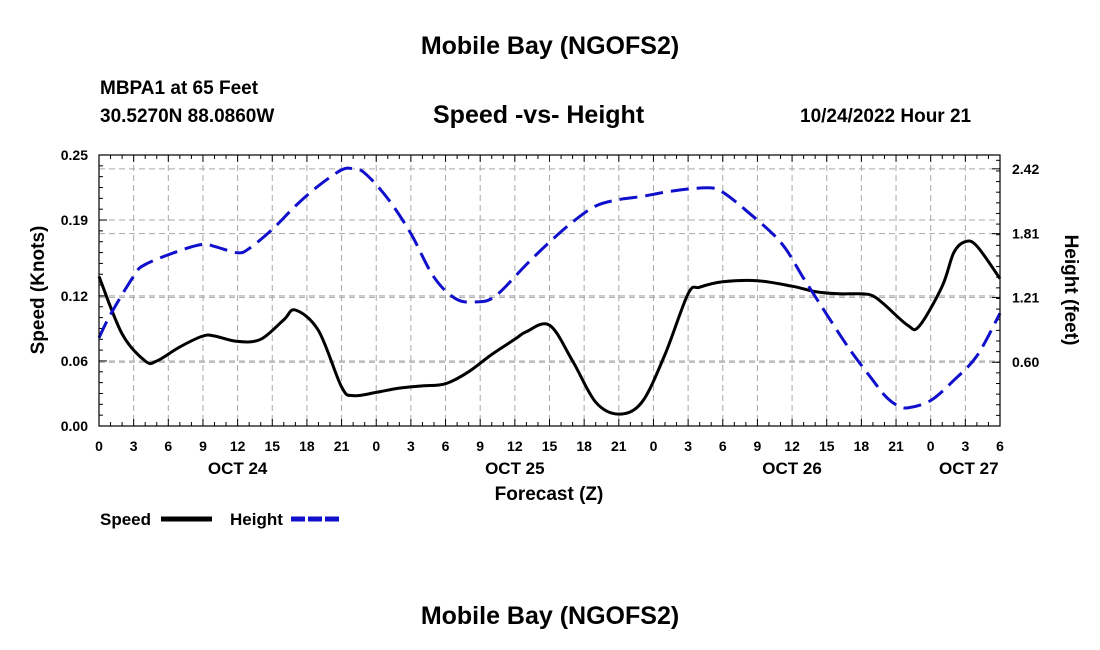 Image resolution: width=1100 pixels, height=650 pixels. I want to click on station-label: MBPA1 at 65 Feet, so click(179, 88).